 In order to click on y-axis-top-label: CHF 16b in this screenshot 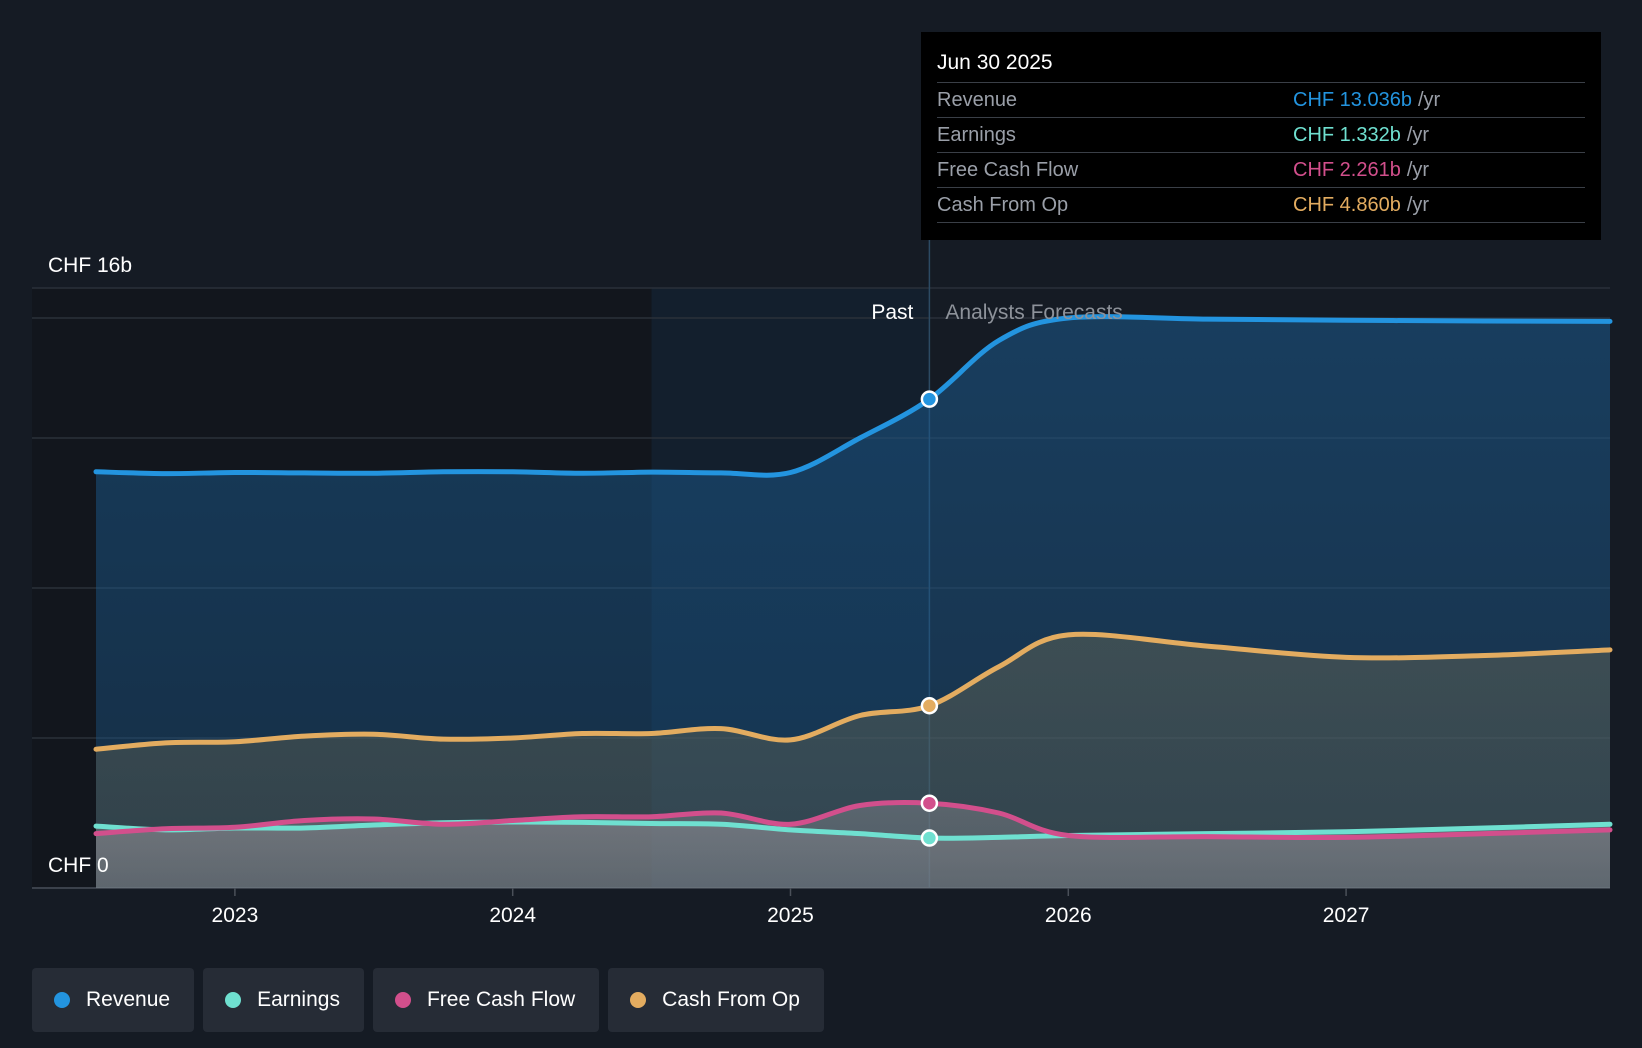, I will do `click(90, 265)`.